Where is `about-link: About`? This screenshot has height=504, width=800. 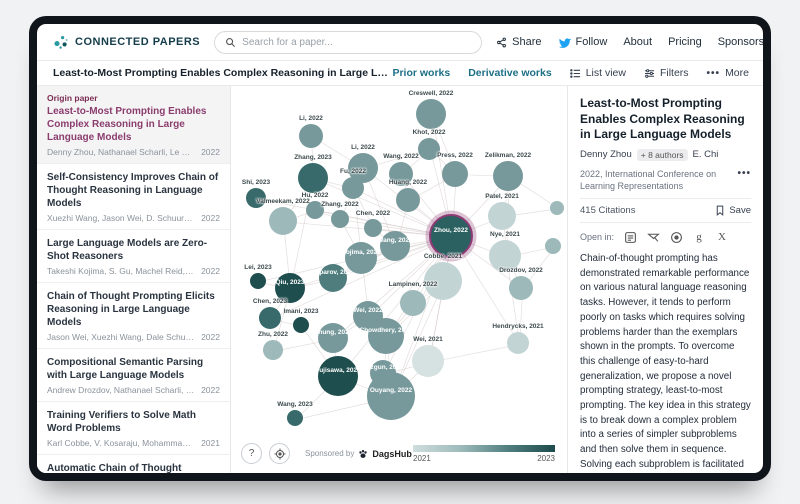 about-link: About is located at coordinates (637, 42).